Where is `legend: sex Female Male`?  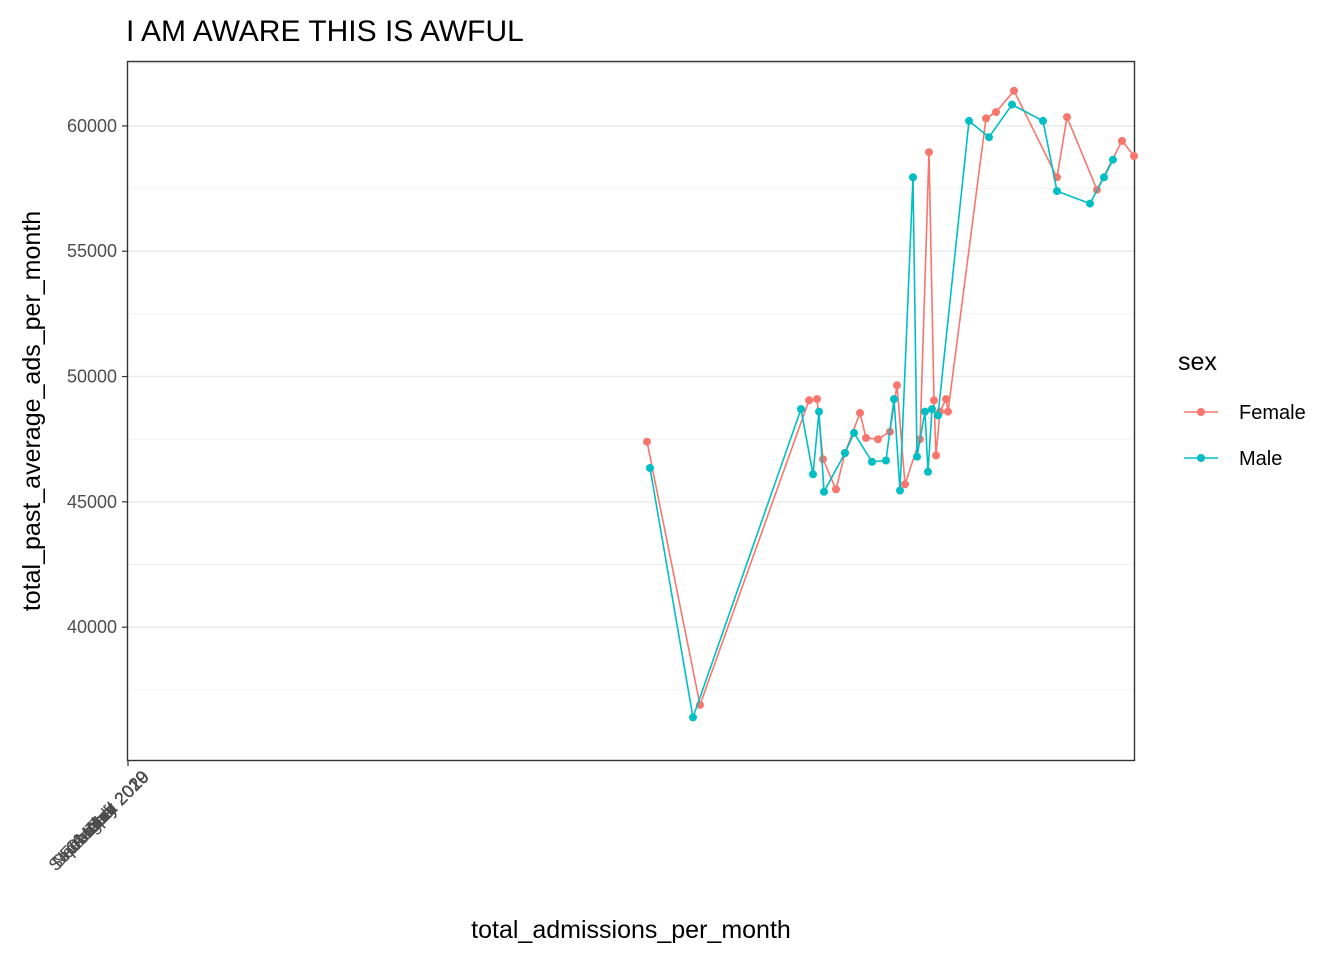 legend: sex Female Male is located at coordinates (1242, 409).